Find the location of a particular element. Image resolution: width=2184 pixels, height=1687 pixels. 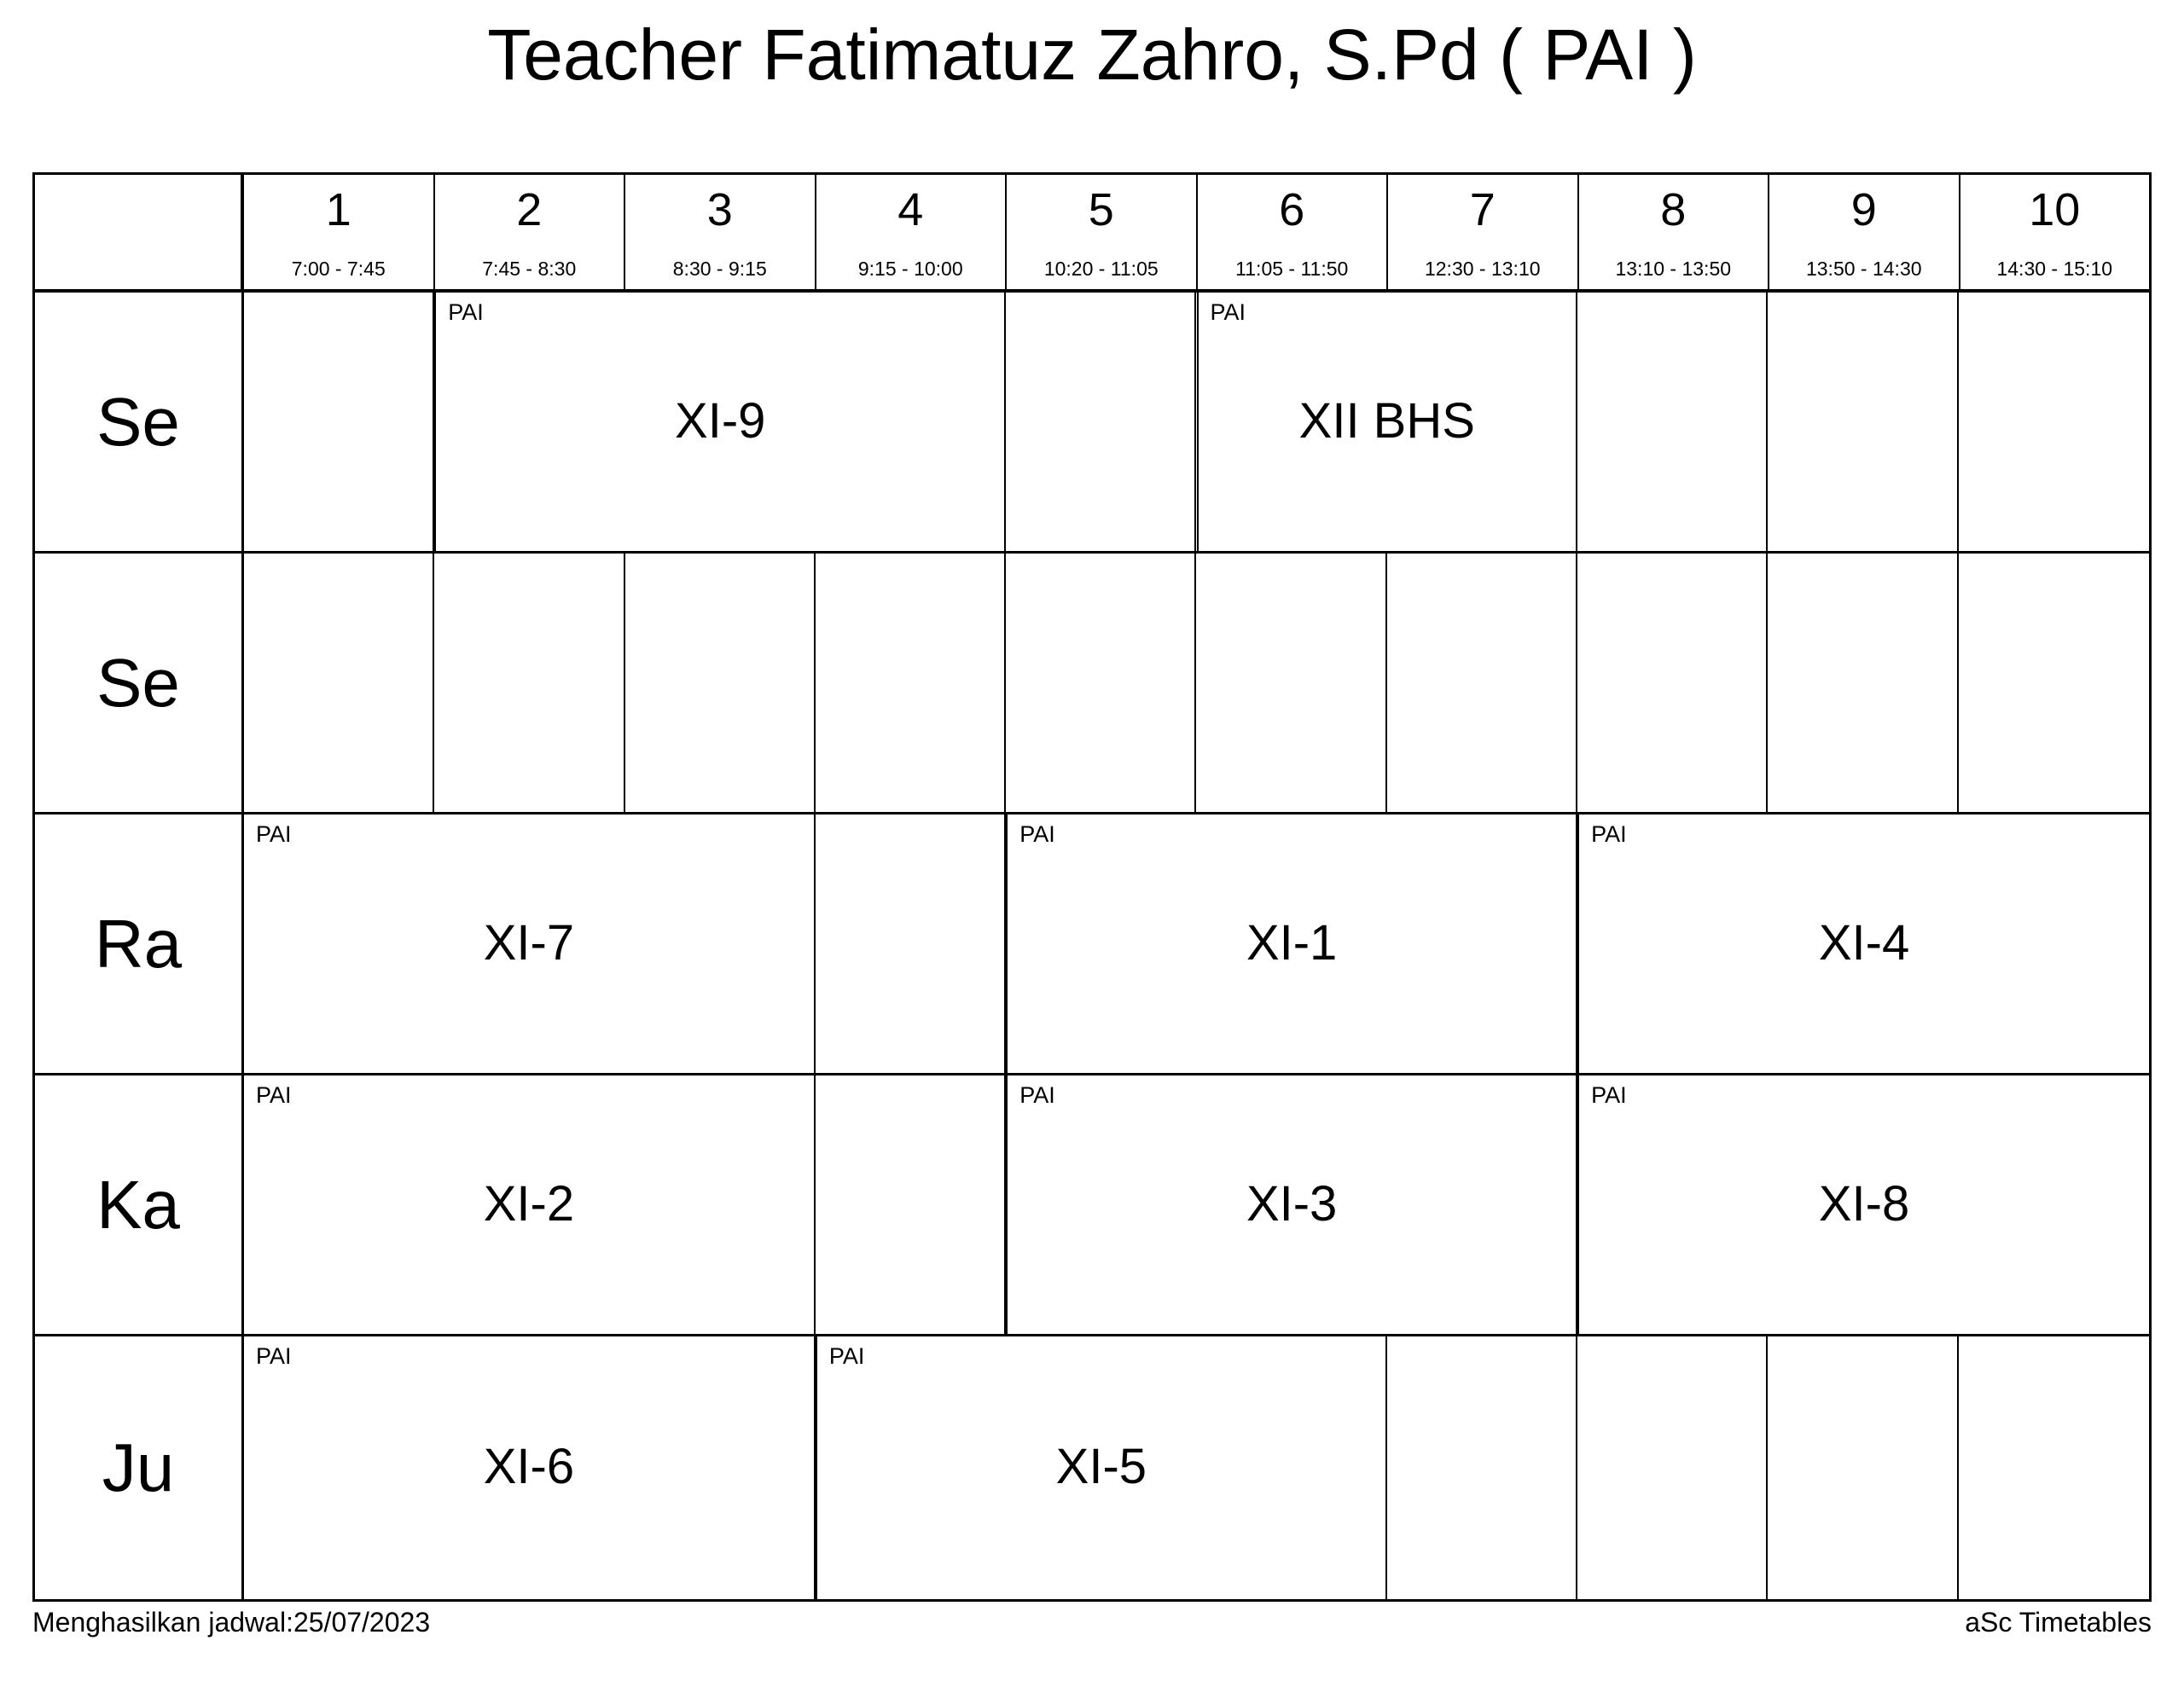

lesson-block: PAI XI-5 is located at coordinates (1101, 1467).